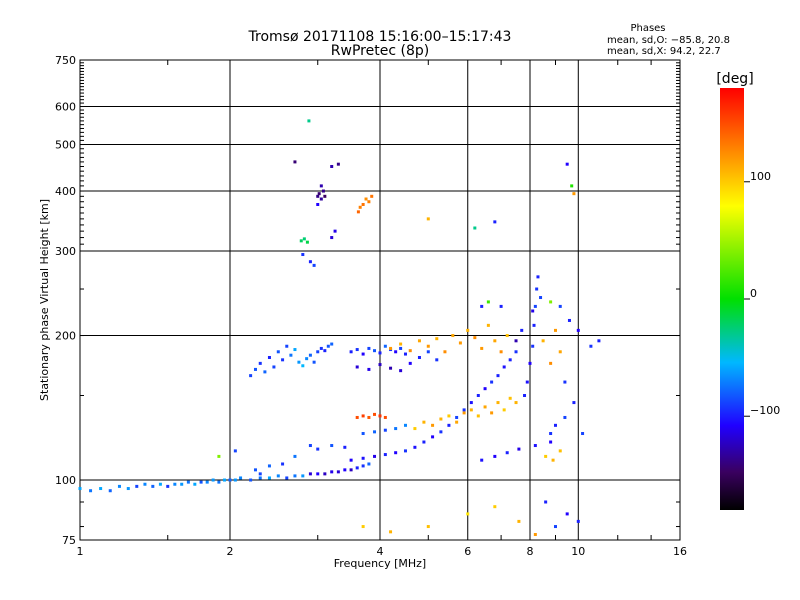 This screenshot has height=600, width=800. I want to click on x-axis-label: Frequency [MHz], so click(380, 563).